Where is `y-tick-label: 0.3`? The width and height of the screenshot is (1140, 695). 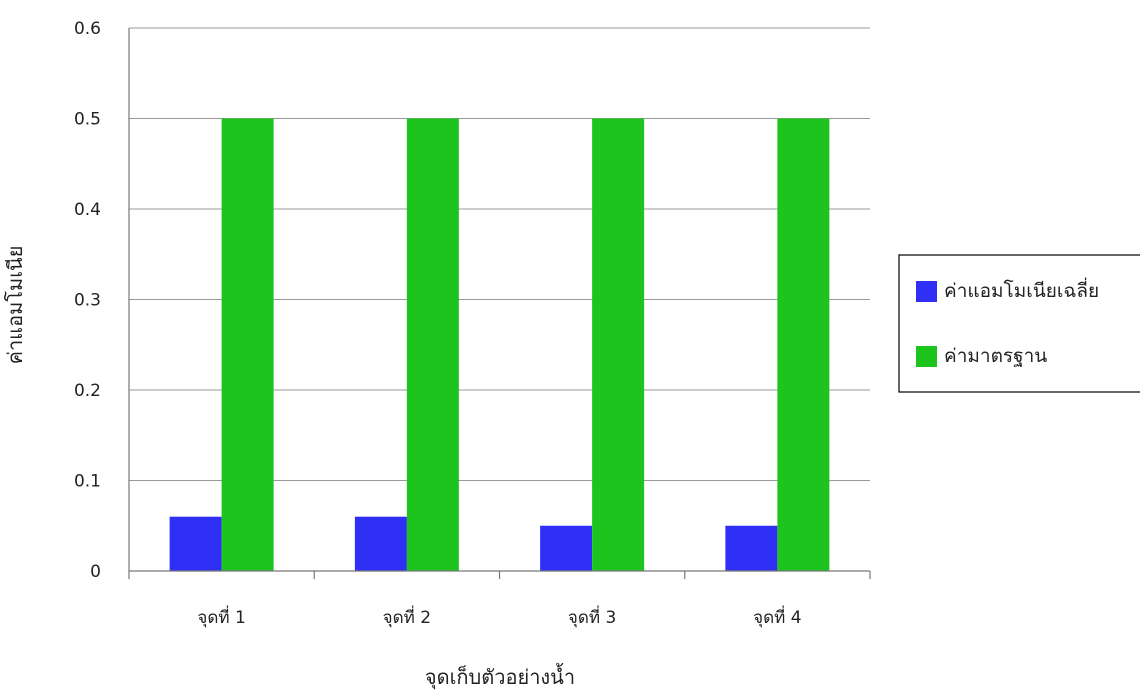 y-tick-label: 0.3 is located at coordinates (87, 301).